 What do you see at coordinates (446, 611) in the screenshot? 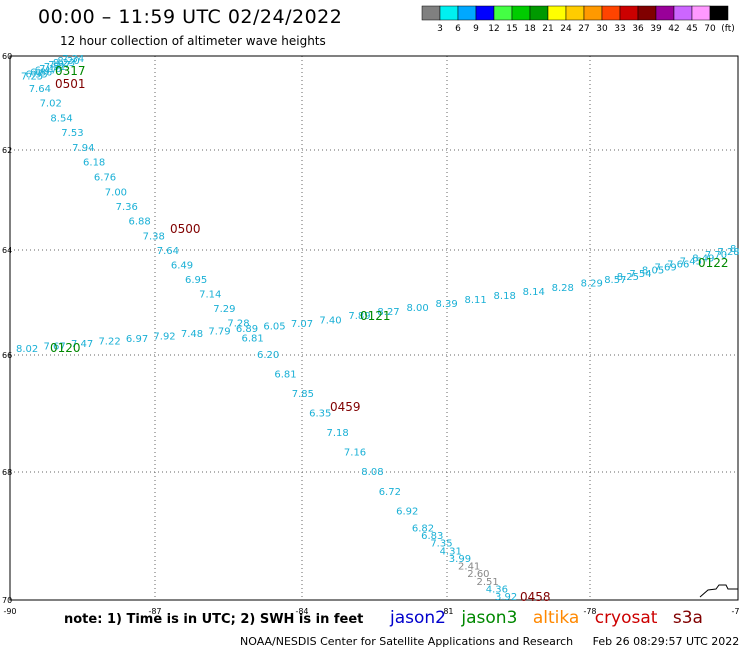
I see `lon-tick-label: -81` at bounding box center [446, 611].